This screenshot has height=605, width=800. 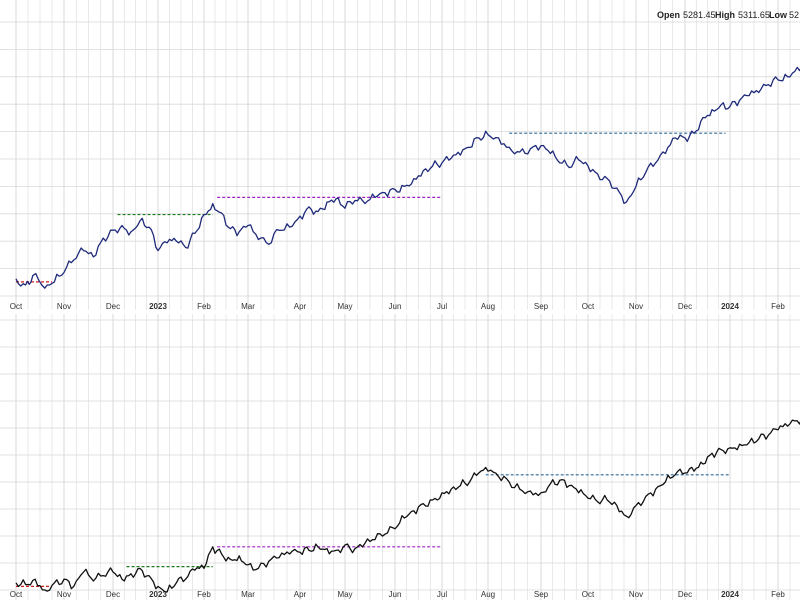 I want to click on low-value: 52, so click(x=794, y=15).